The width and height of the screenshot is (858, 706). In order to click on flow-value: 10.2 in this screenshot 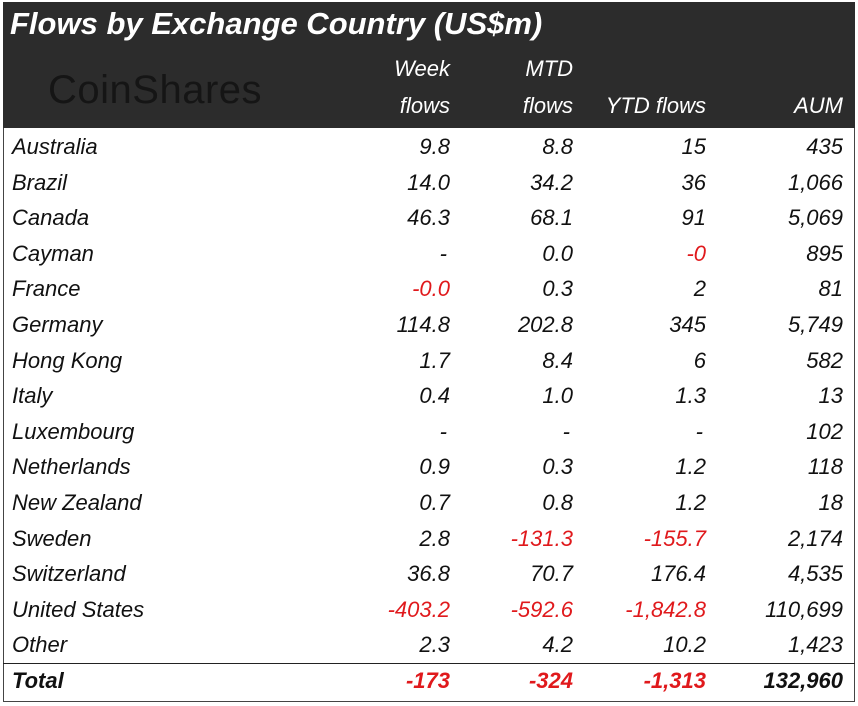, I will do `click(684, 645)`.